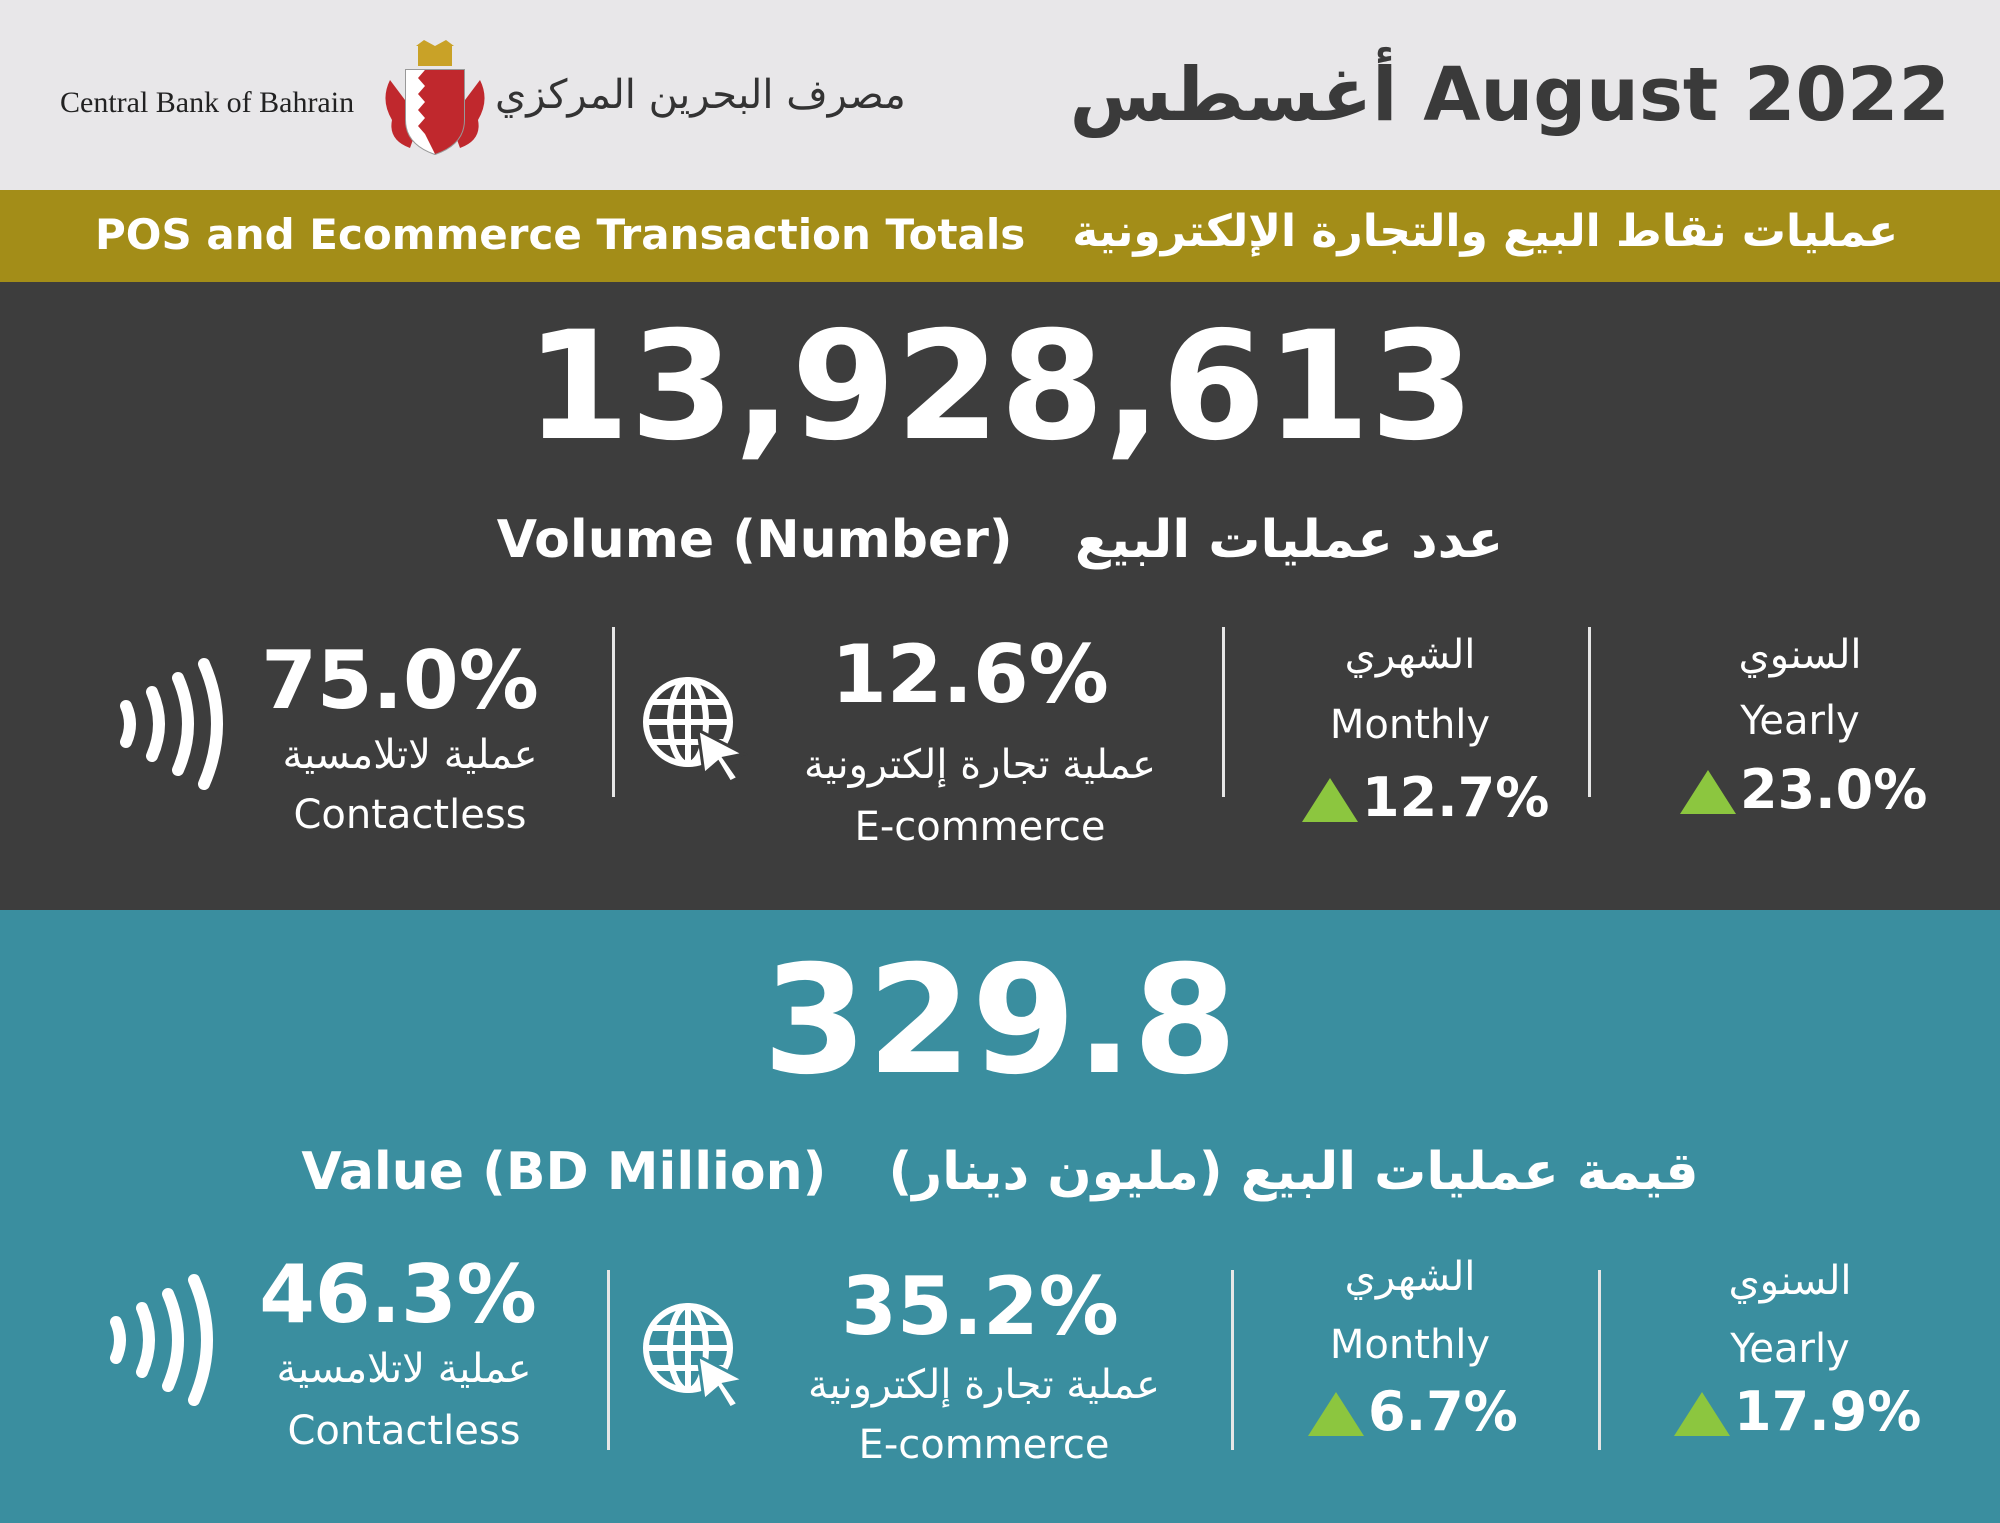  What do you see at coordinates (398, 1294) in the screenshot?
I see `value-contactless-pct: 46.3%` at bounding box center [398, 1294].